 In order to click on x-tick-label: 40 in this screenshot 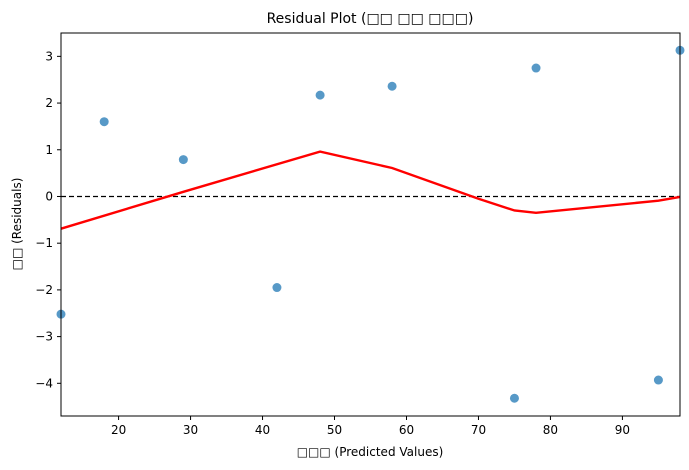, I will do `click(262, 430)`.